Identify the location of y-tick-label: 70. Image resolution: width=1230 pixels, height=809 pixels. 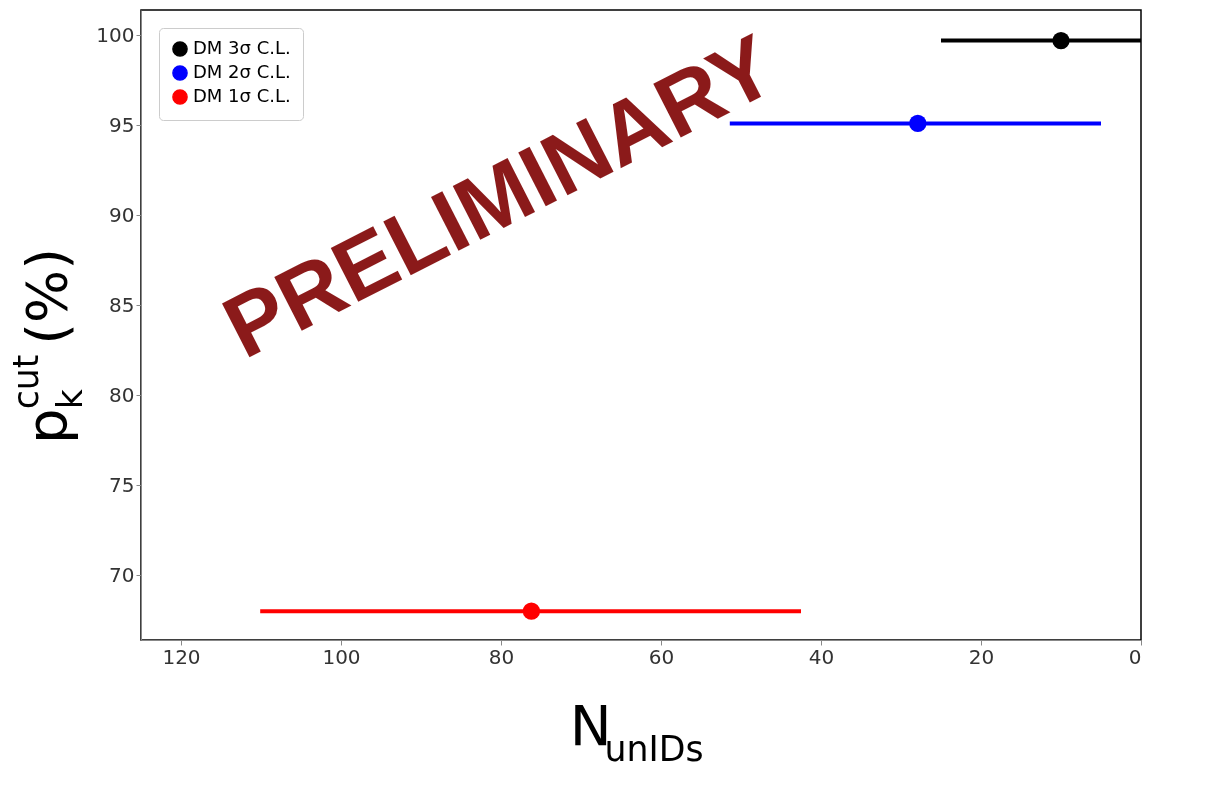
(122, 574).